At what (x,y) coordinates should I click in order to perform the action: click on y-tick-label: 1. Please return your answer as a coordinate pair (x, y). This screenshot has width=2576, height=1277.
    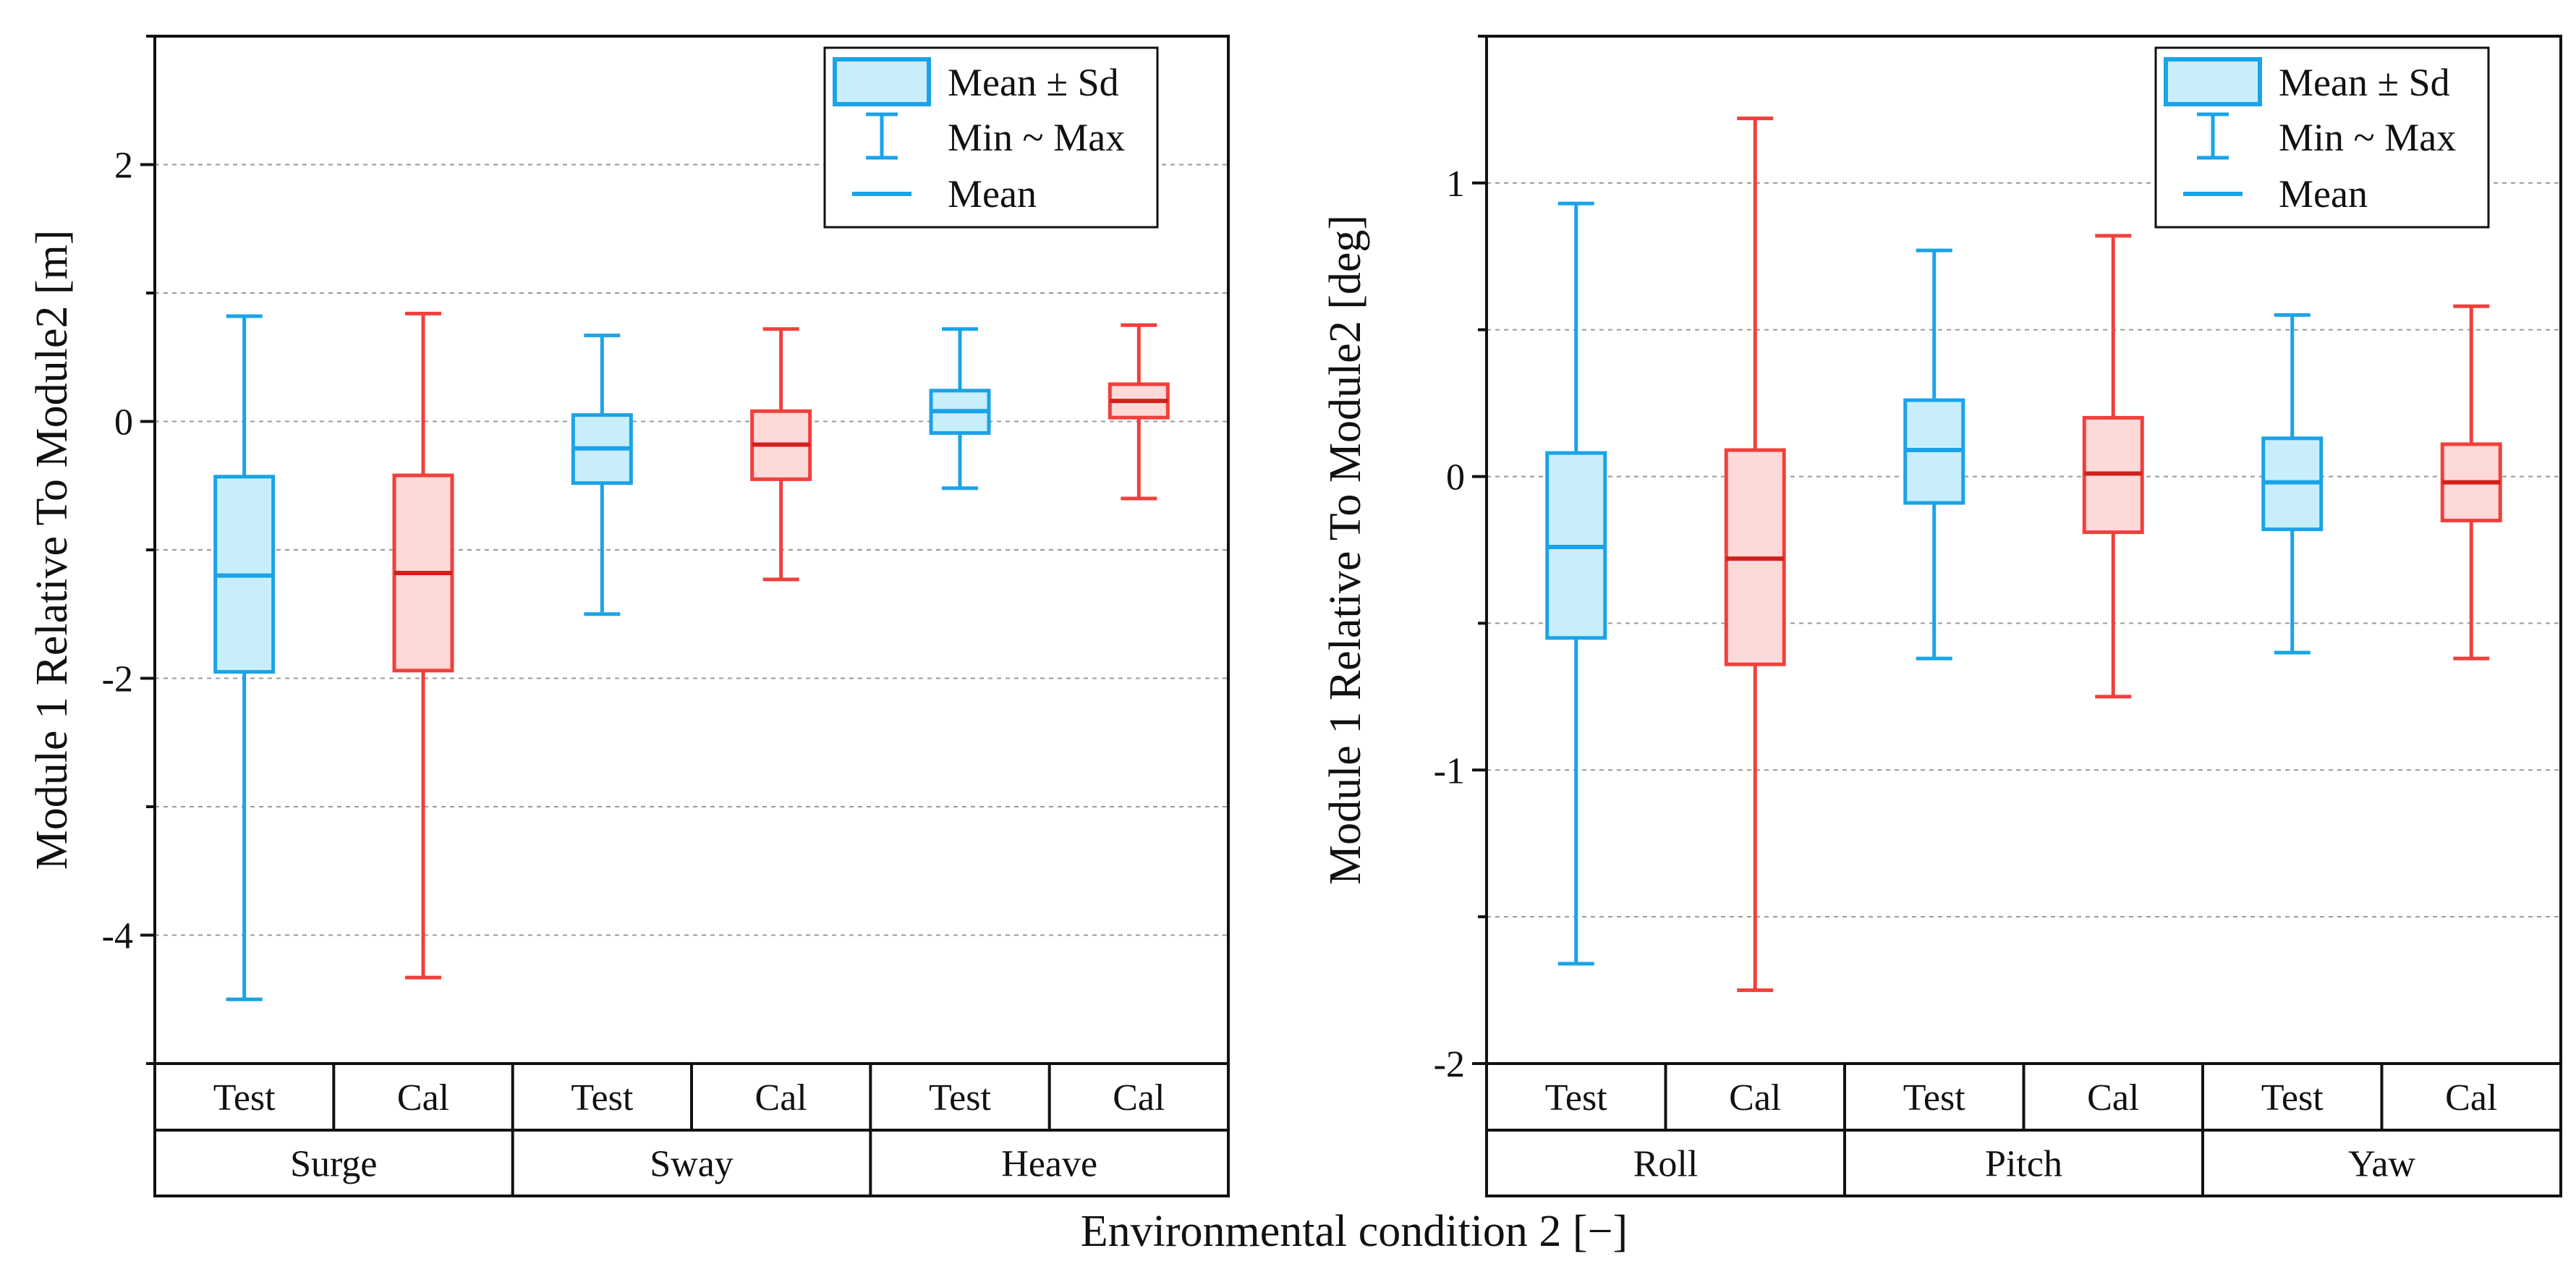
    Looking at the image, I should click on (1455, 184).